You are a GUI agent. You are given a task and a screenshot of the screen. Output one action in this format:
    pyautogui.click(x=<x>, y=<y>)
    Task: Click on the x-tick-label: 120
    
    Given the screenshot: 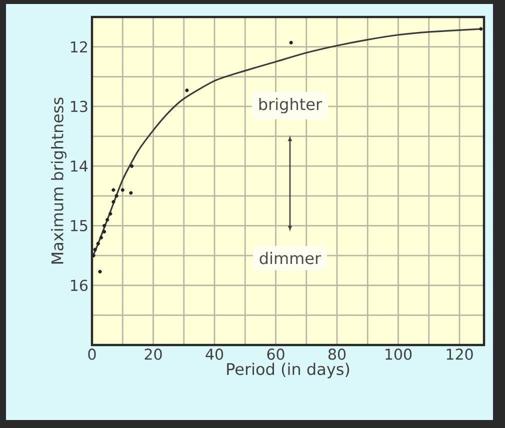 What is the action you would take?
    pyautogui.click(x=459, y=354)
    